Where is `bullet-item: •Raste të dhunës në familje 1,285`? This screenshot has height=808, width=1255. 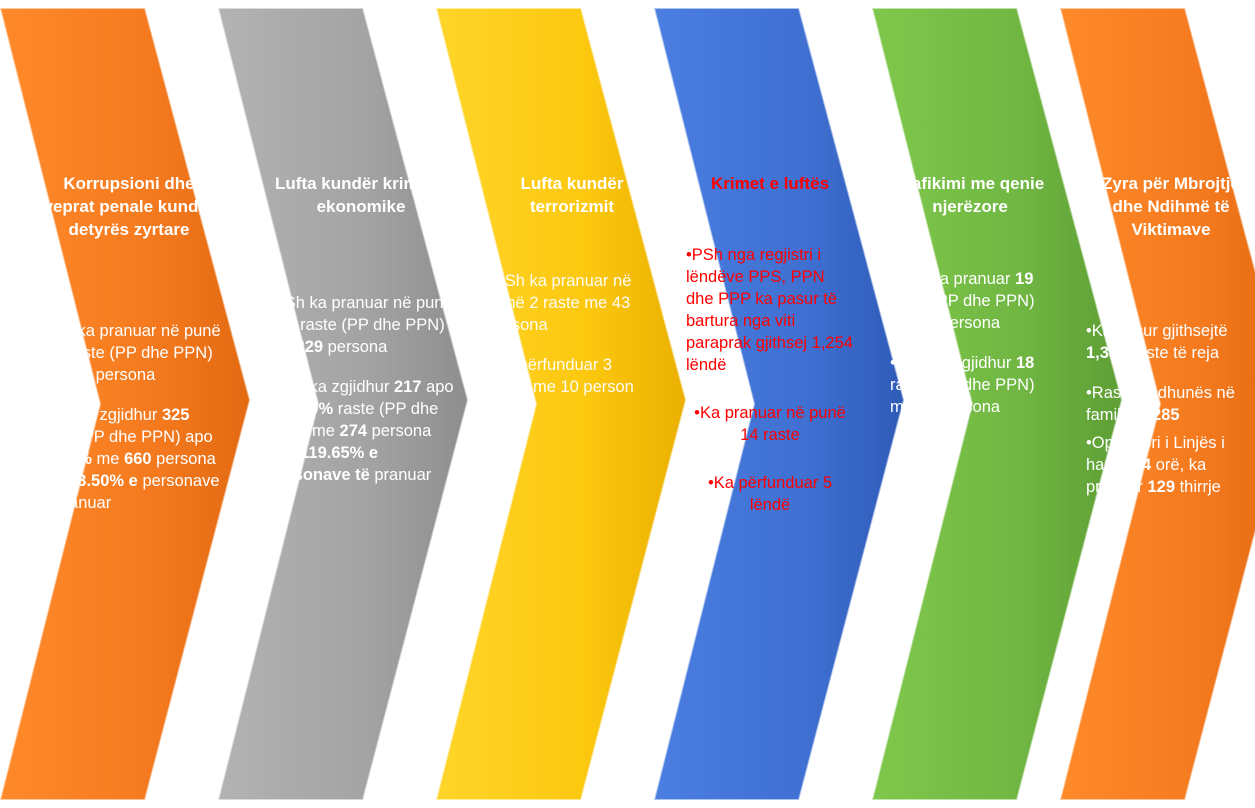 bullet-item: •Raste të dhunës në familje 1,285 is located at coordinates (1170, 404).